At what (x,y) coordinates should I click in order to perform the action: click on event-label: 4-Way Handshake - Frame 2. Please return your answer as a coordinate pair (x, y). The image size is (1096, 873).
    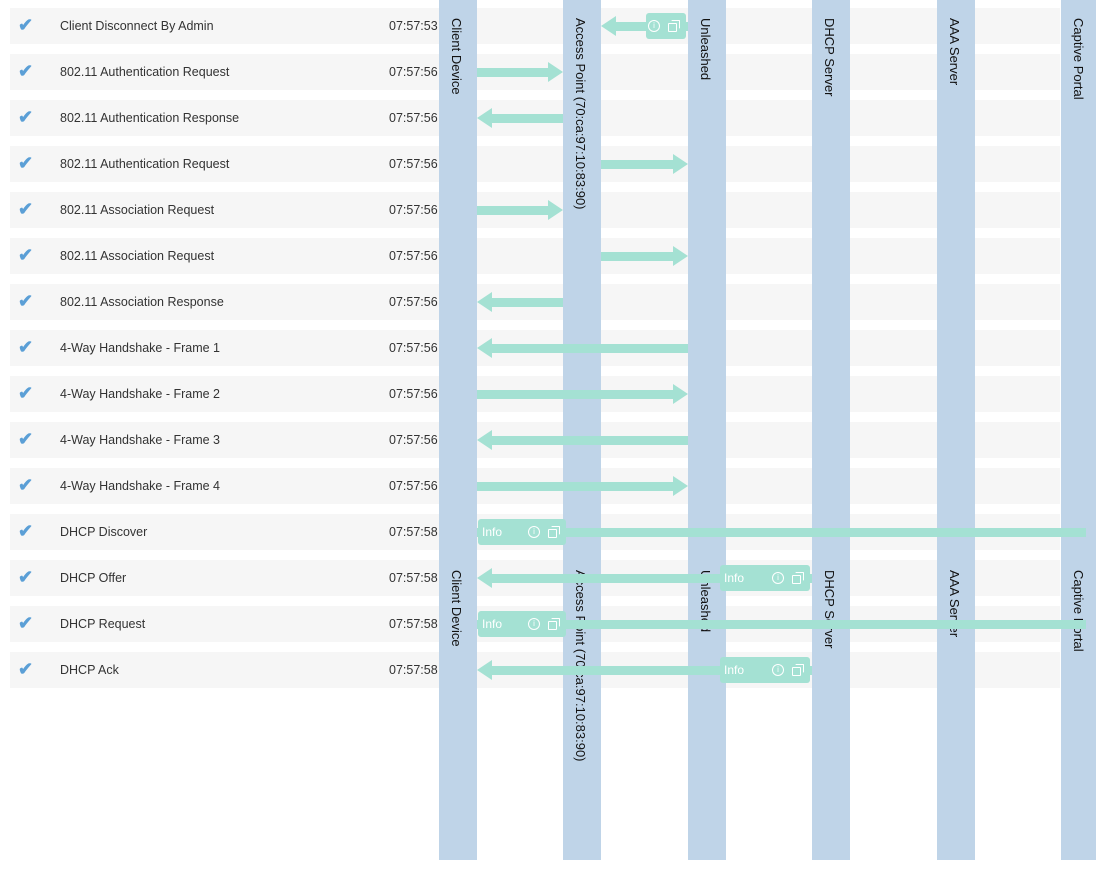
    Looking at the image, I should click on (140, 394).